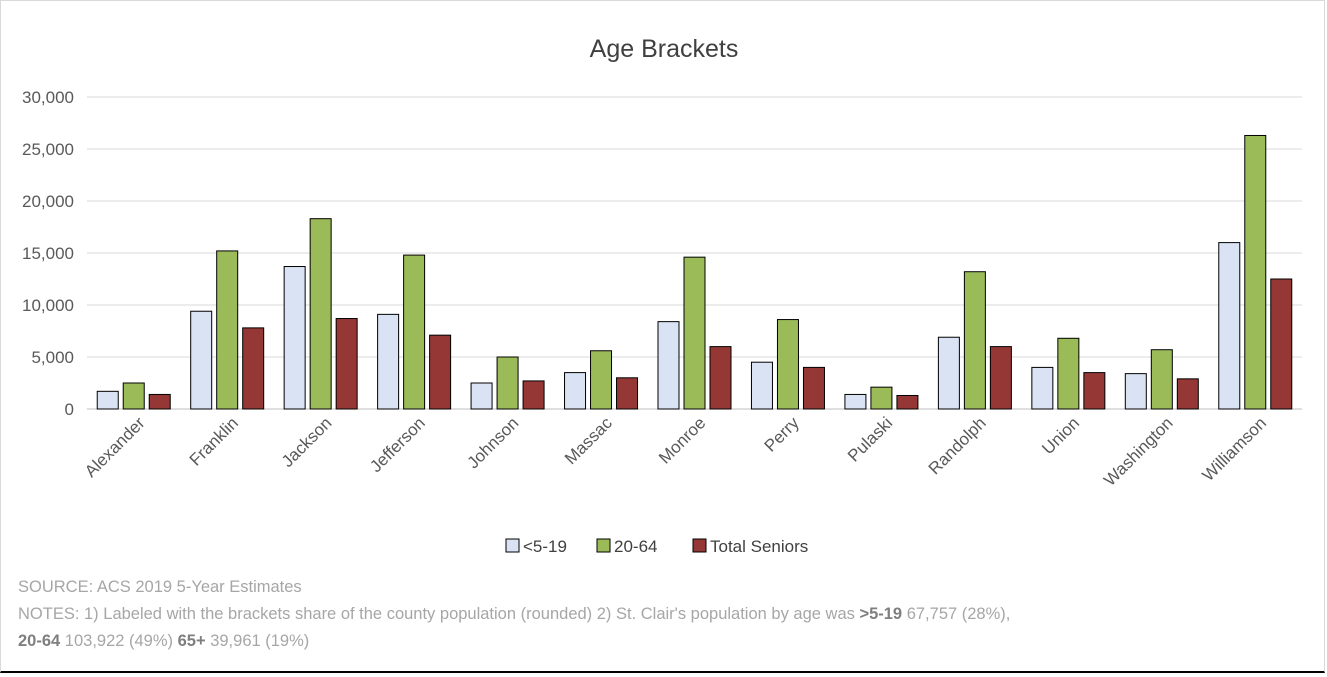  What do you see at coordinates (397, 444) in the screenshot?
I see `x-category-label: Jefferson` at bounding box center [397, 444].